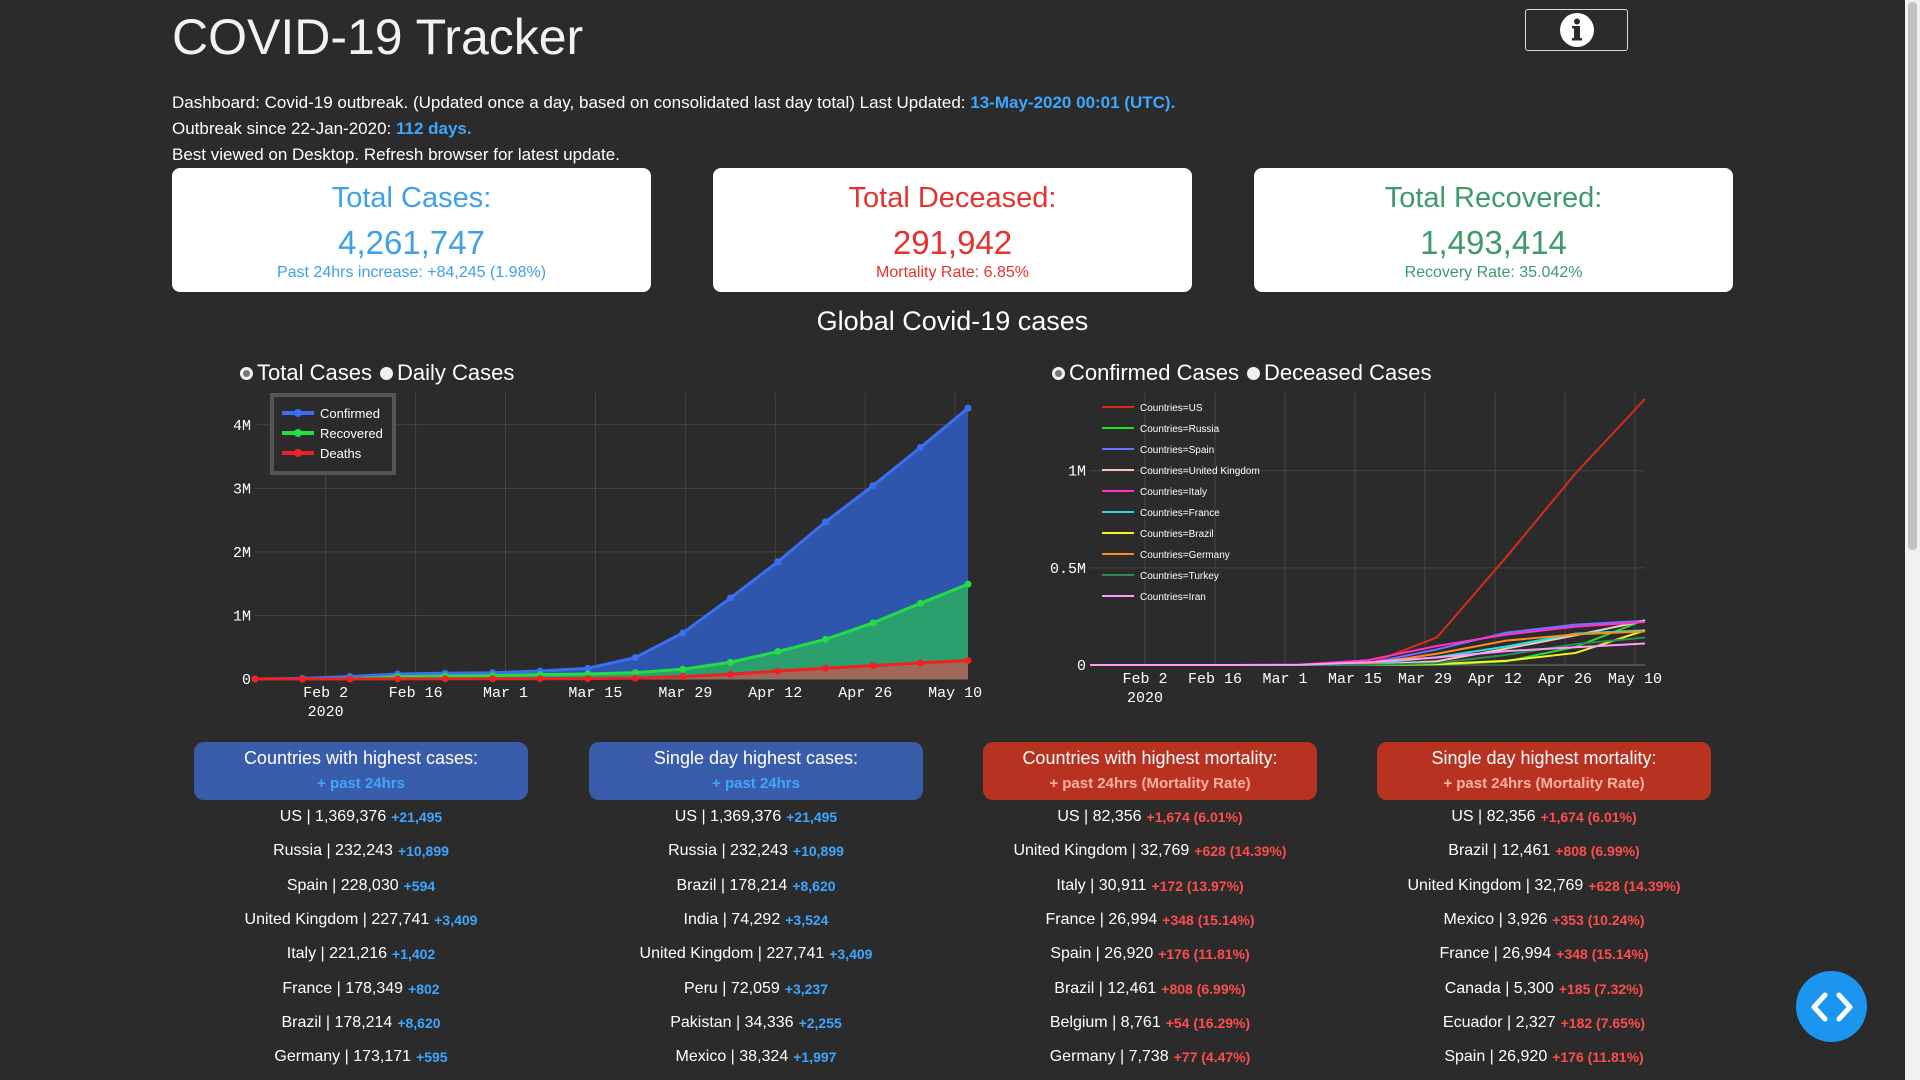 This screenshot has height=1080, width=1920. Describe the element at coordinates (1180, 429) in the screenshot. I see `legend-label: Countries=Russia` at that location.